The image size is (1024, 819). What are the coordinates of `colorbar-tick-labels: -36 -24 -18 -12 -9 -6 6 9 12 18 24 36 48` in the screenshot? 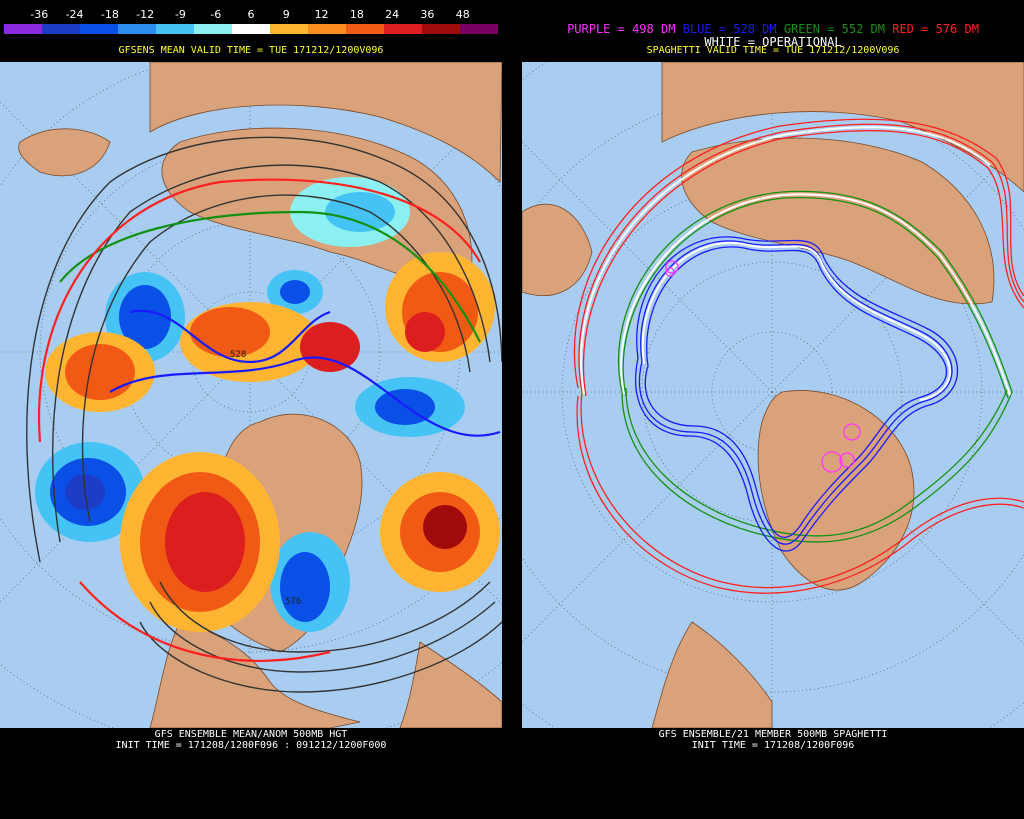 It's located at (251, 15).